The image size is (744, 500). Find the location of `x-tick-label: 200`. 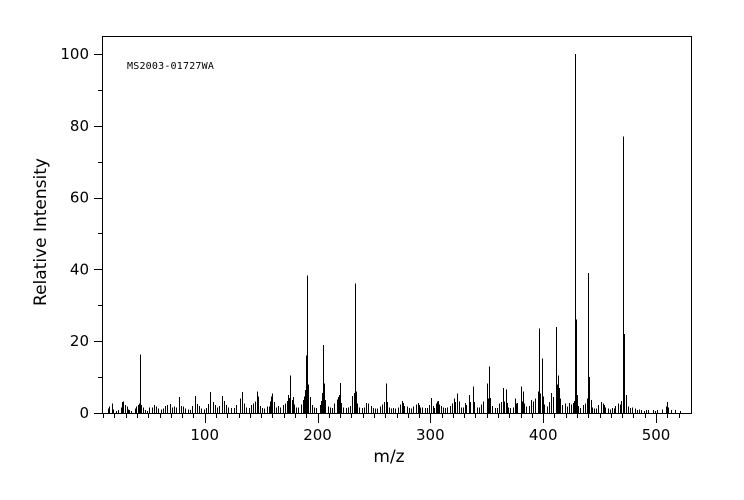

x-tick-label: 200 is located at coordinates (317, 435).